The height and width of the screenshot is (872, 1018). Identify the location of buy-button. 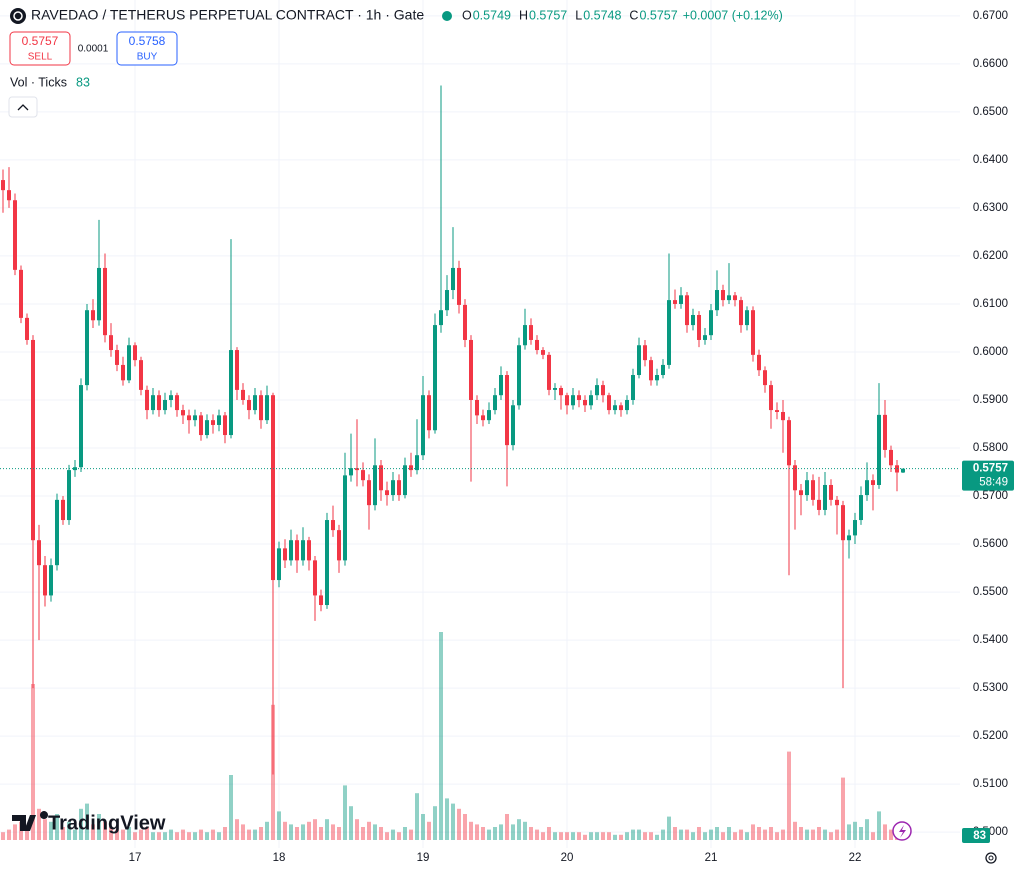
(147, 48).